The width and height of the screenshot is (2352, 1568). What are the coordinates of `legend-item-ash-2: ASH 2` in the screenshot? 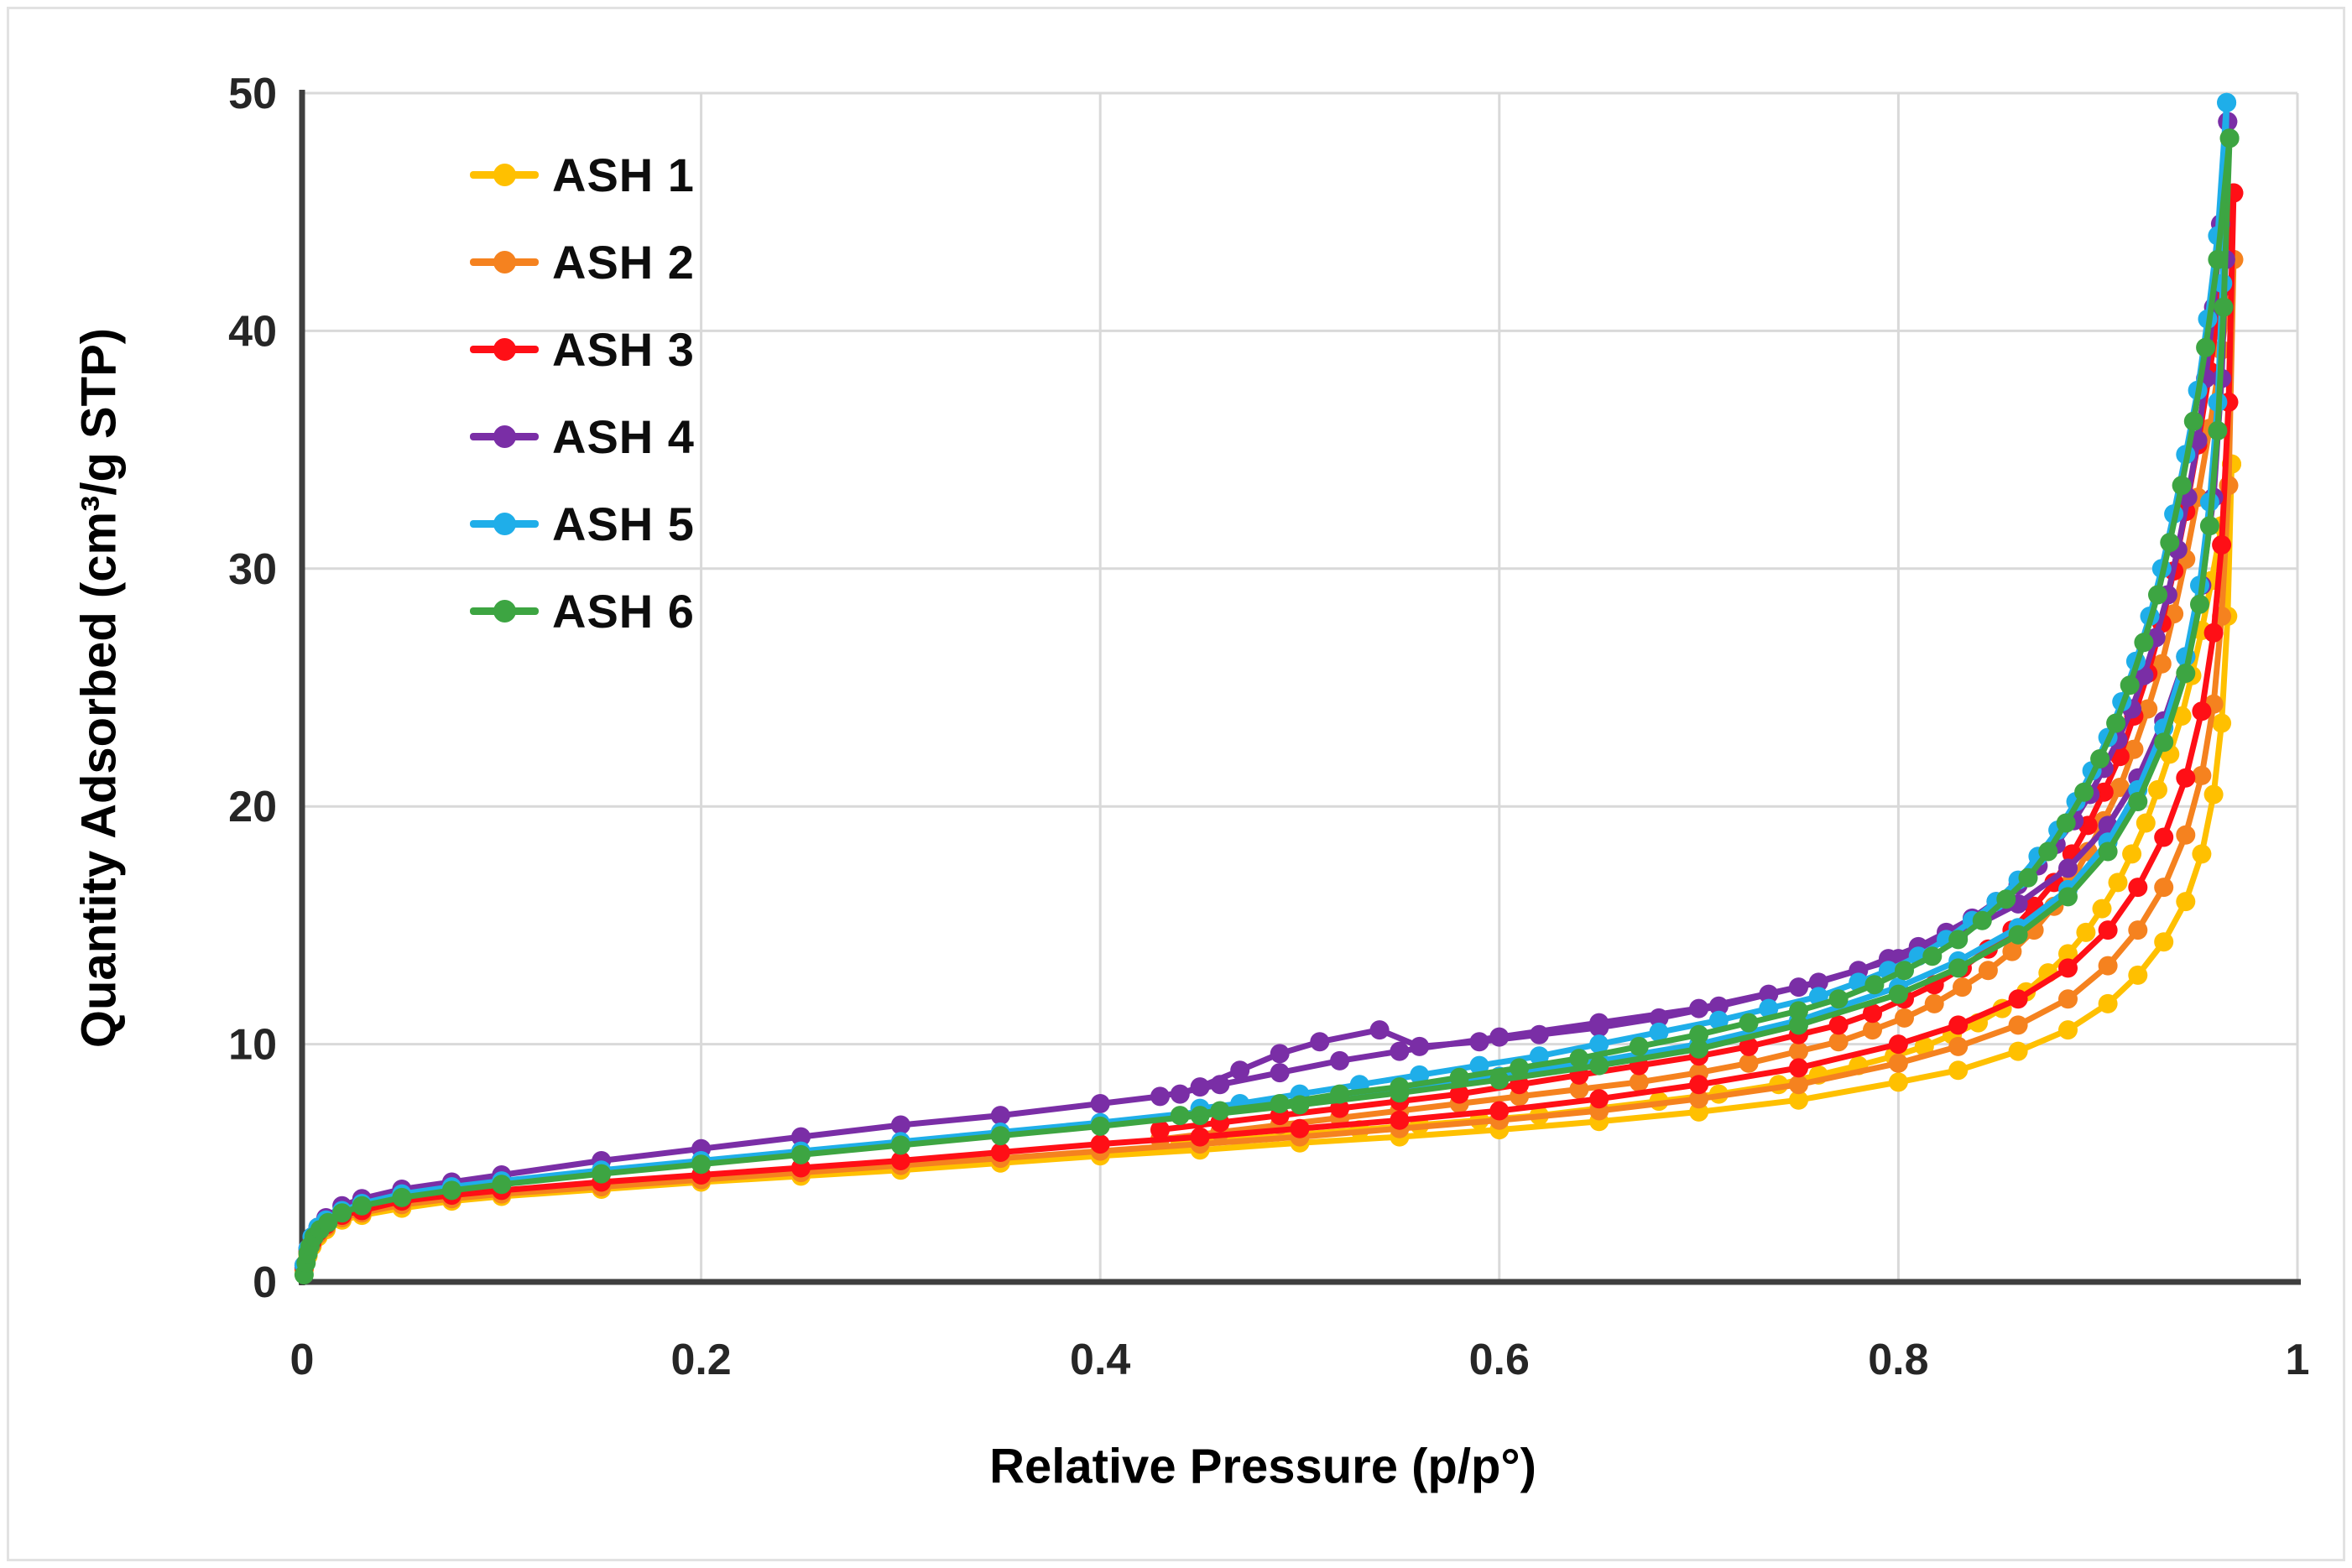 It's located at (582, 261).